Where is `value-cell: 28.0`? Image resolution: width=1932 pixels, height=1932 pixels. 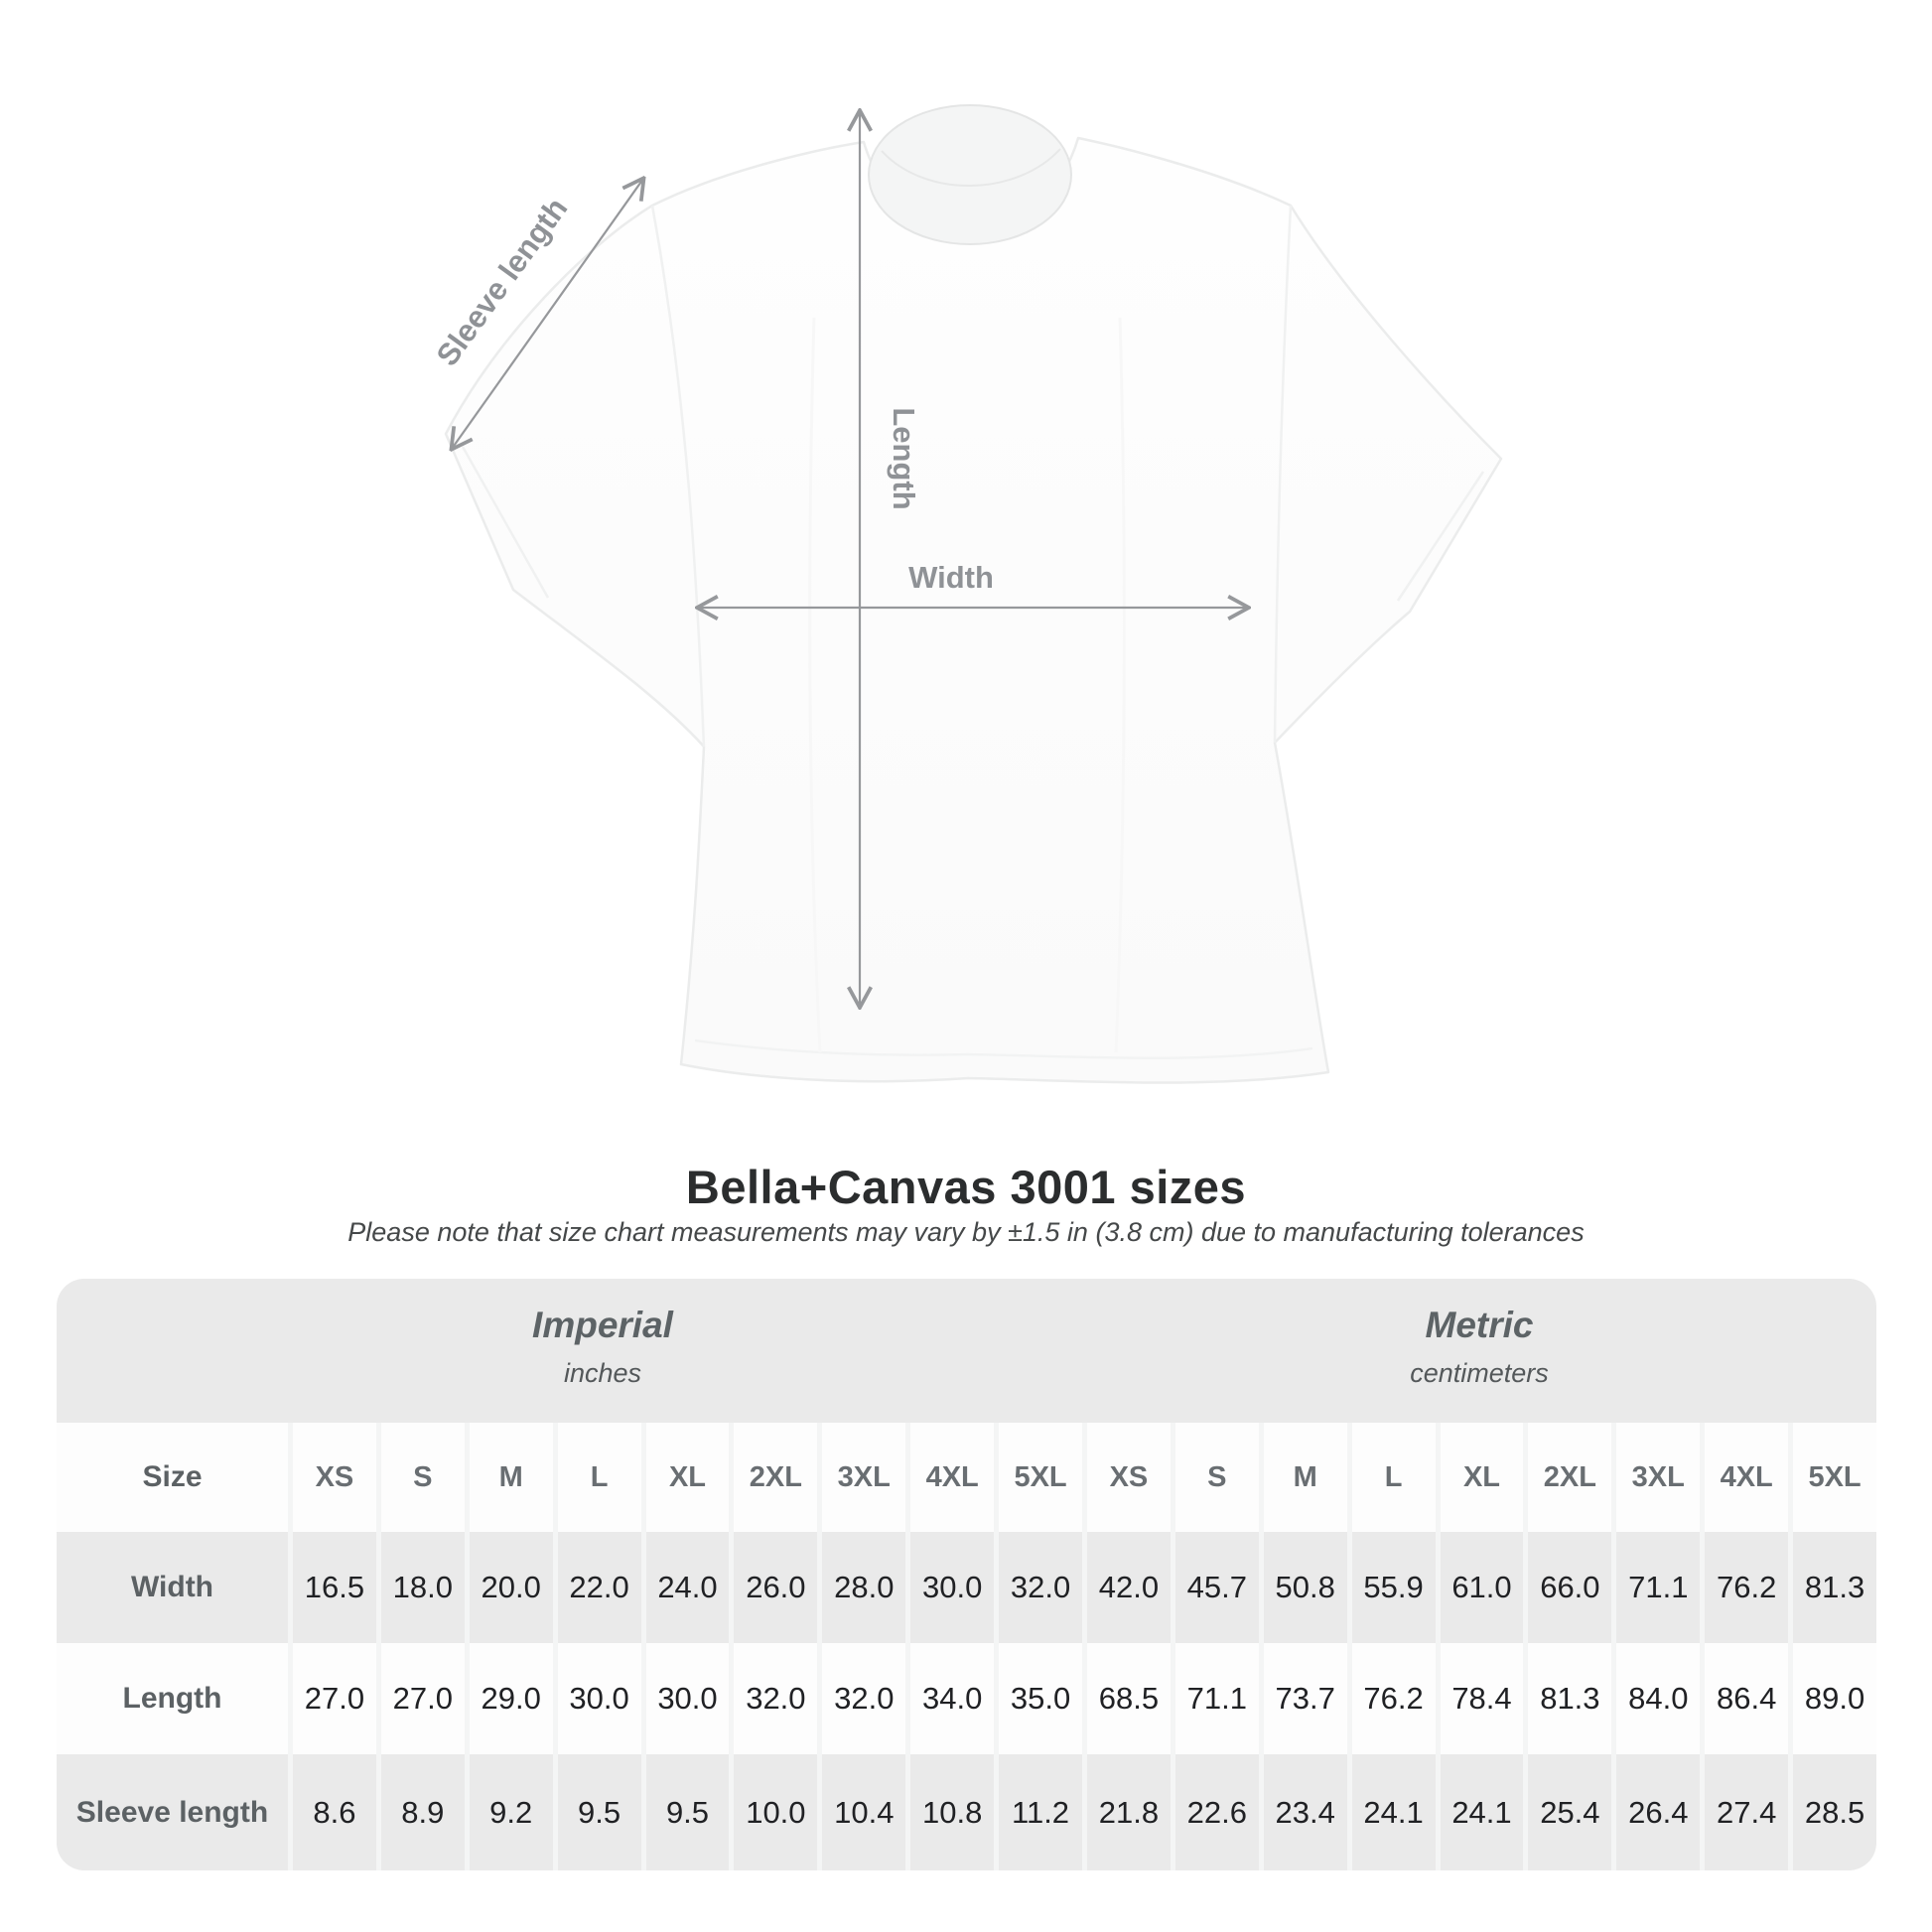
value-cell: 28.0 is located at coordinates (861, 1587).